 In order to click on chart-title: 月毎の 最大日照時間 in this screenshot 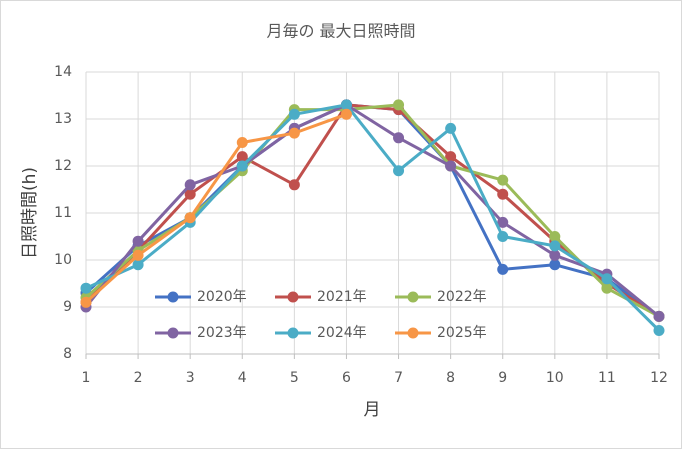, I will do `click(340, 31)`.